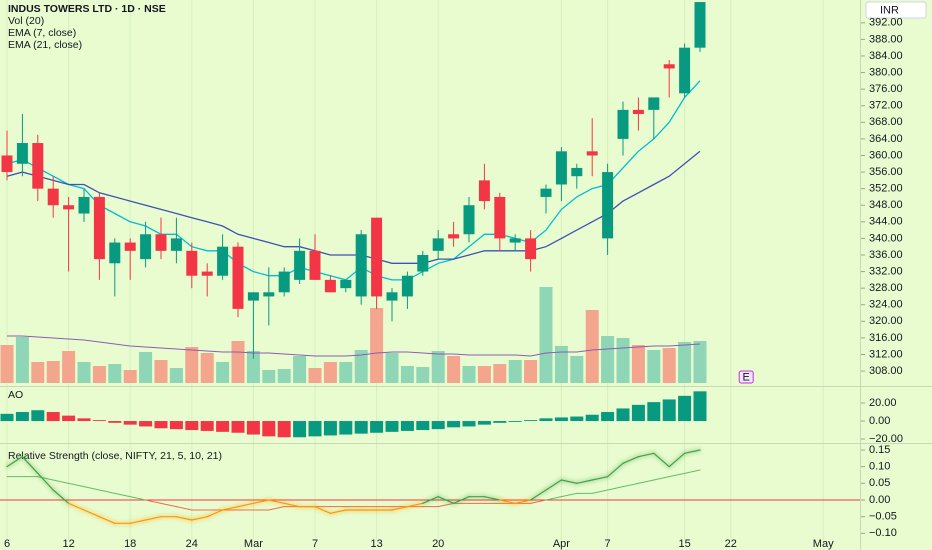 Image resolution: width=932 pixels, height=550 pixels. What do you see at coordinates (886, 255) in the screenshot?
I see `y-tick-label: 336.00` at bounding box center [886, 255].